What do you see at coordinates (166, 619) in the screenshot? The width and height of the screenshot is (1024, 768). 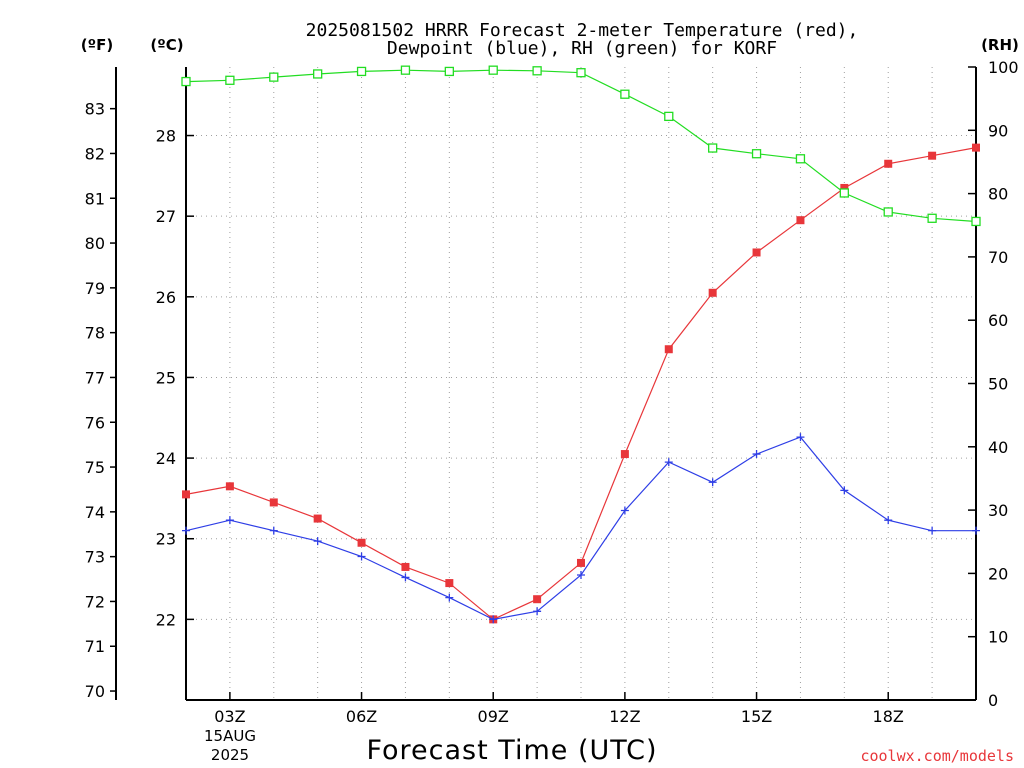 I see `celsius-tick-label: 22` at bounding box center [166, 619].